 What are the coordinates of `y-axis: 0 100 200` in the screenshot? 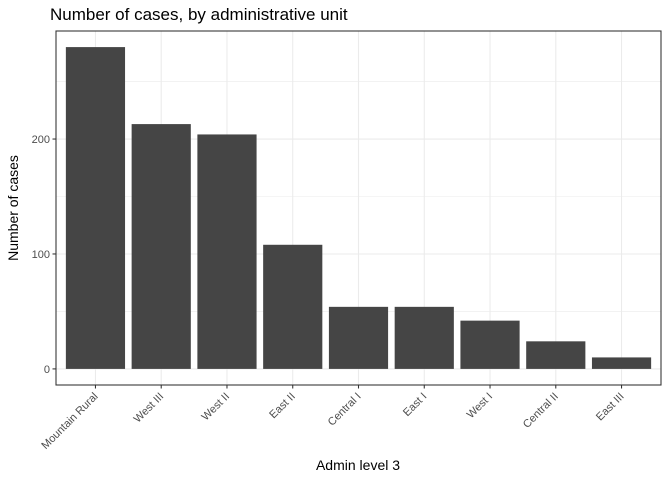 It's located at (44, 255).